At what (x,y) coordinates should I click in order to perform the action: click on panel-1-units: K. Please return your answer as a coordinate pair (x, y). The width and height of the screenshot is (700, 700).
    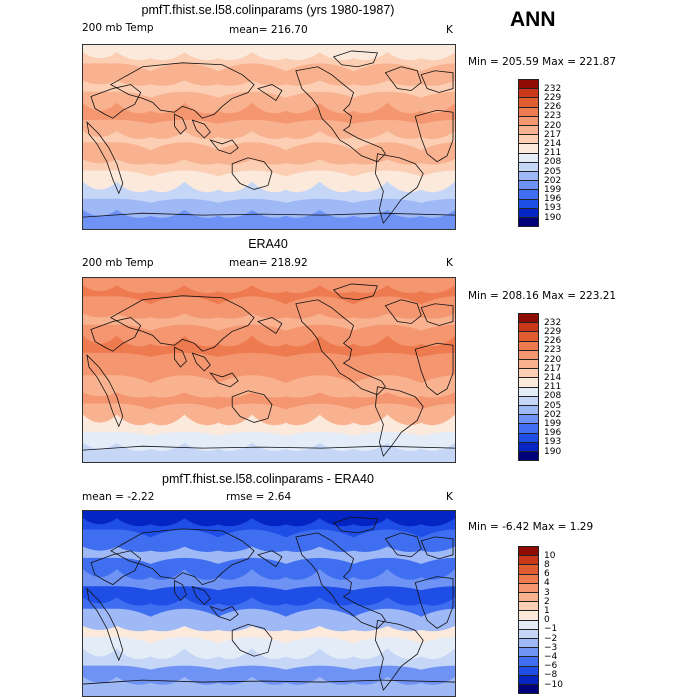
    Looking at the image, I should click on (449, 30).